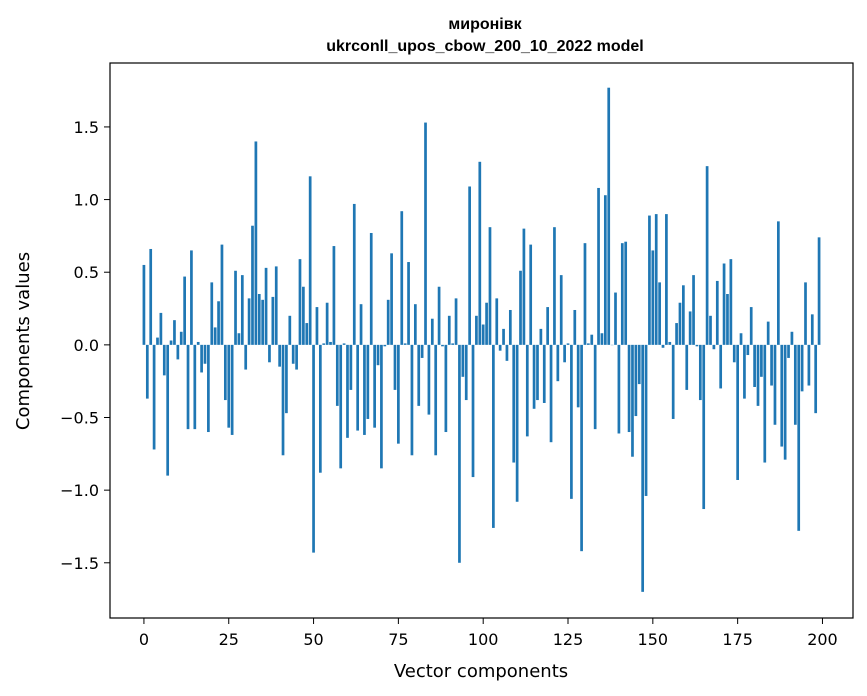  I want to click on x-tick-label: 75, so click(398, 639).